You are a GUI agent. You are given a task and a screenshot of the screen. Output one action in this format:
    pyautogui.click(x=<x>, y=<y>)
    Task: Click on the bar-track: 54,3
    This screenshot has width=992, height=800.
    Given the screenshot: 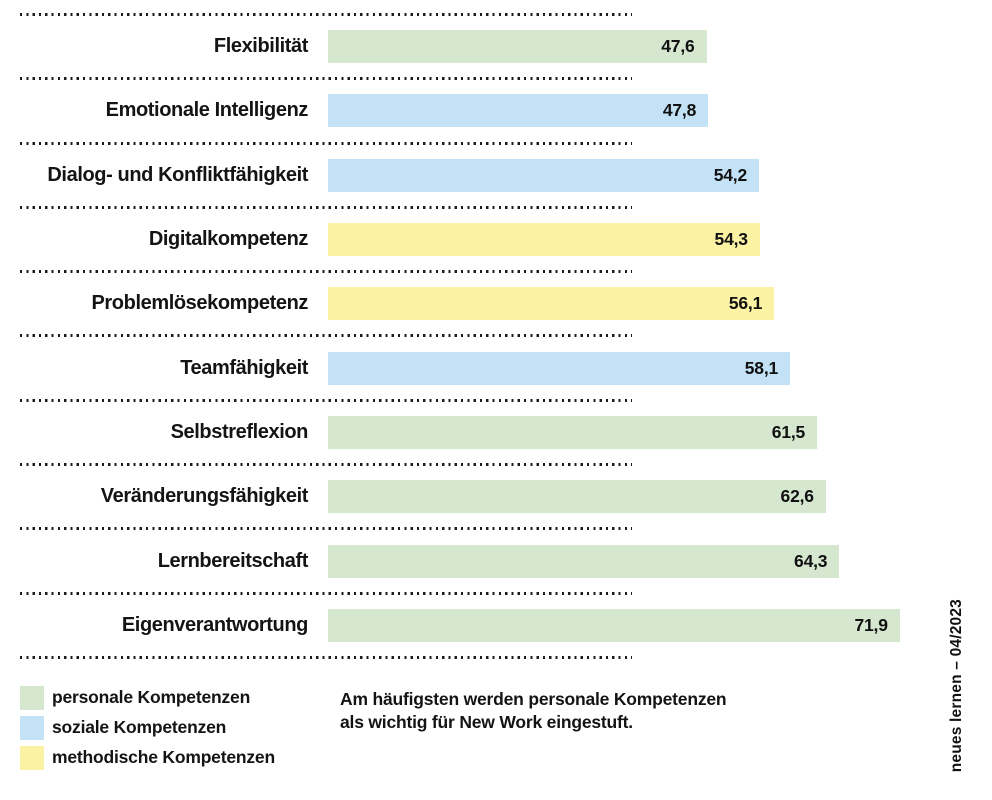 What is the action you would take?
    pyautogui.click(x=660, y=240)
    